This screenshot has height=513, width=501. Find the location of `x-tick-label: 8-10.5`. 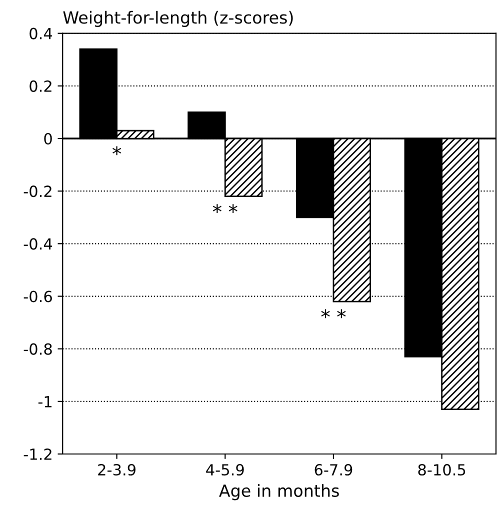

x-tick-label: 8-10.5 is located at coordinates (442, 470).